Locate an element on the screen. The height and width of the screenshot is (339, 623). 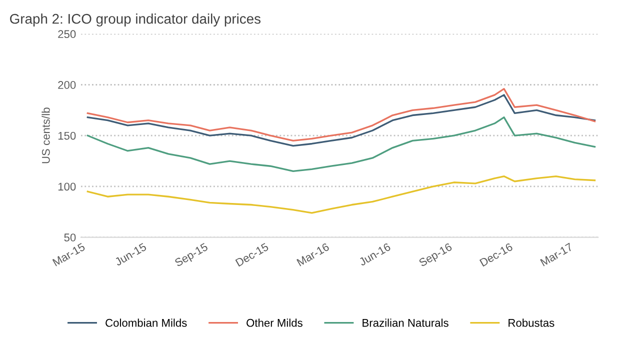
legend-label: Colombian Milds is located at coordinates (146, 322).